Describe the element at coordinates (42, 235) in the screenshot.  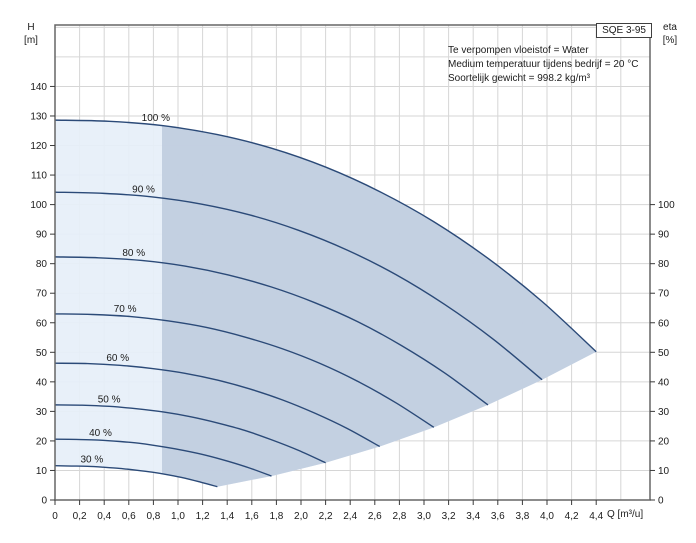
I see `y-axis-left-tick-label: 90` at that location.